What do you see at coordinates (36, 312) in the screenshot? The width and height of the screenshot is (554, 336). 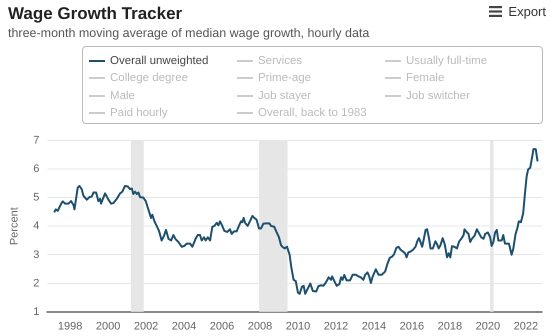 I see `y-tick-label: 1` at bounding box center [36, 312].